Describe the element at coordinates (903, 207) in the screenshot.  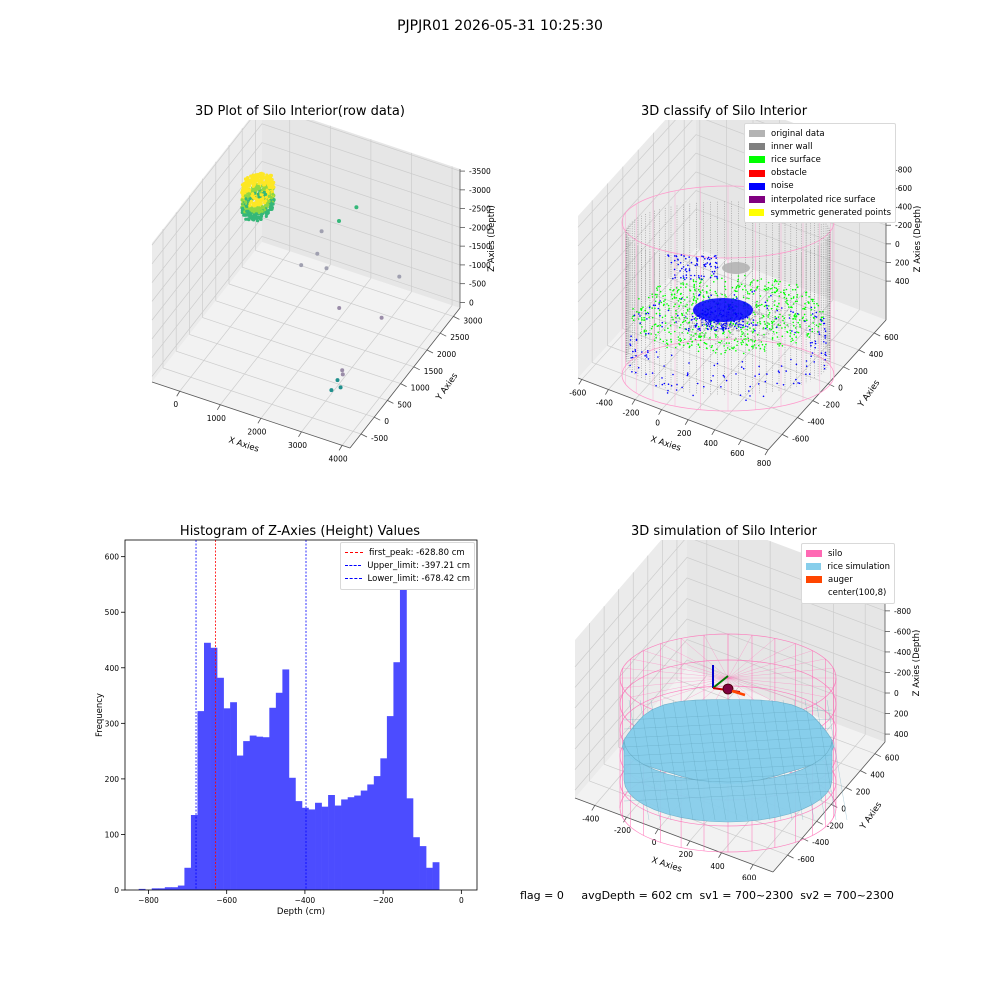
I see `z-tick-label: -400` at that location.